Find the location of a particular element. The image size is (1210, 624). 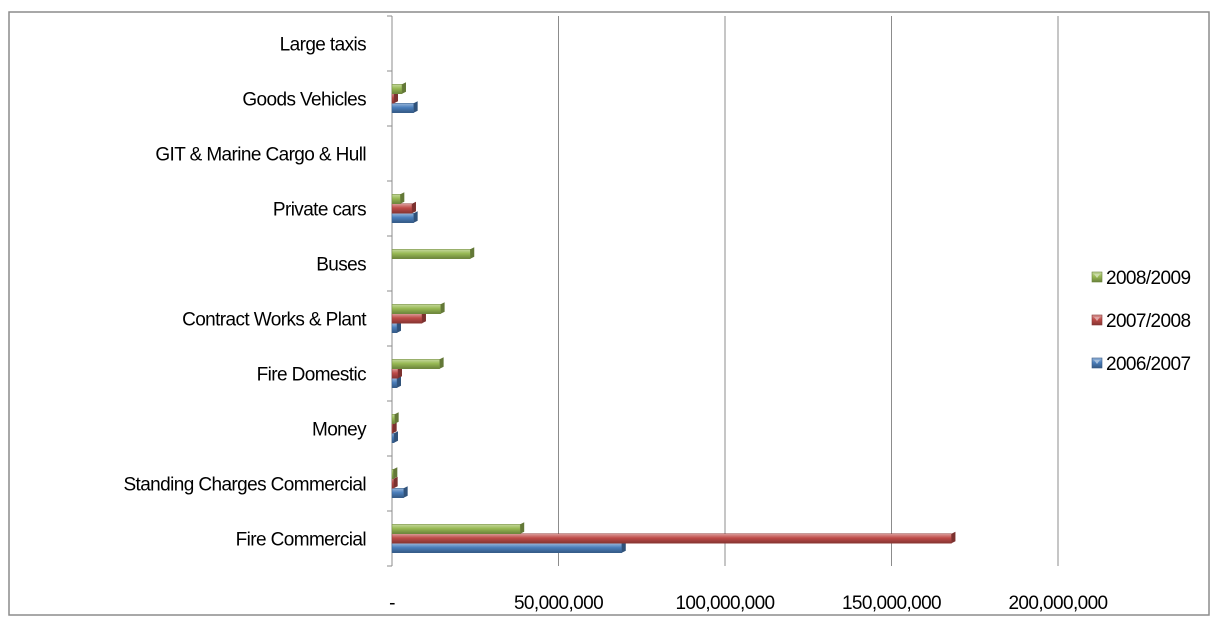

legend-item: 2007/2008 is located at coordinates (1141, 321).